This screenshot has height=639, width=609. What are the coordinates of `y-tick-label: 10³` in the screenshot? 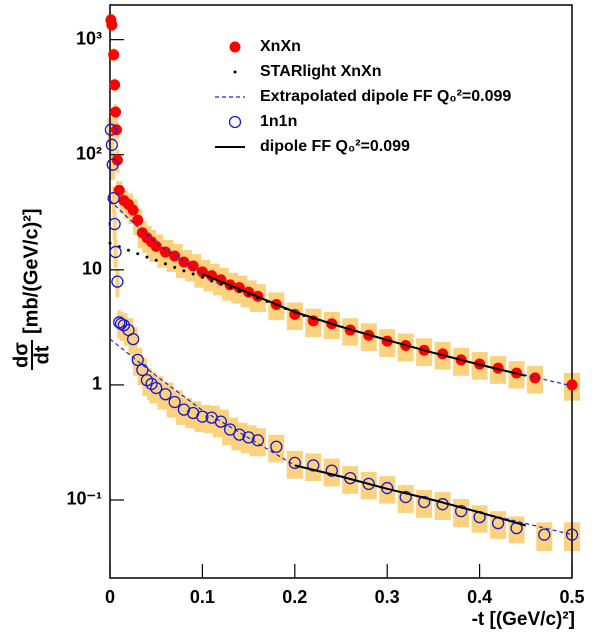 It's located at (89, 38).